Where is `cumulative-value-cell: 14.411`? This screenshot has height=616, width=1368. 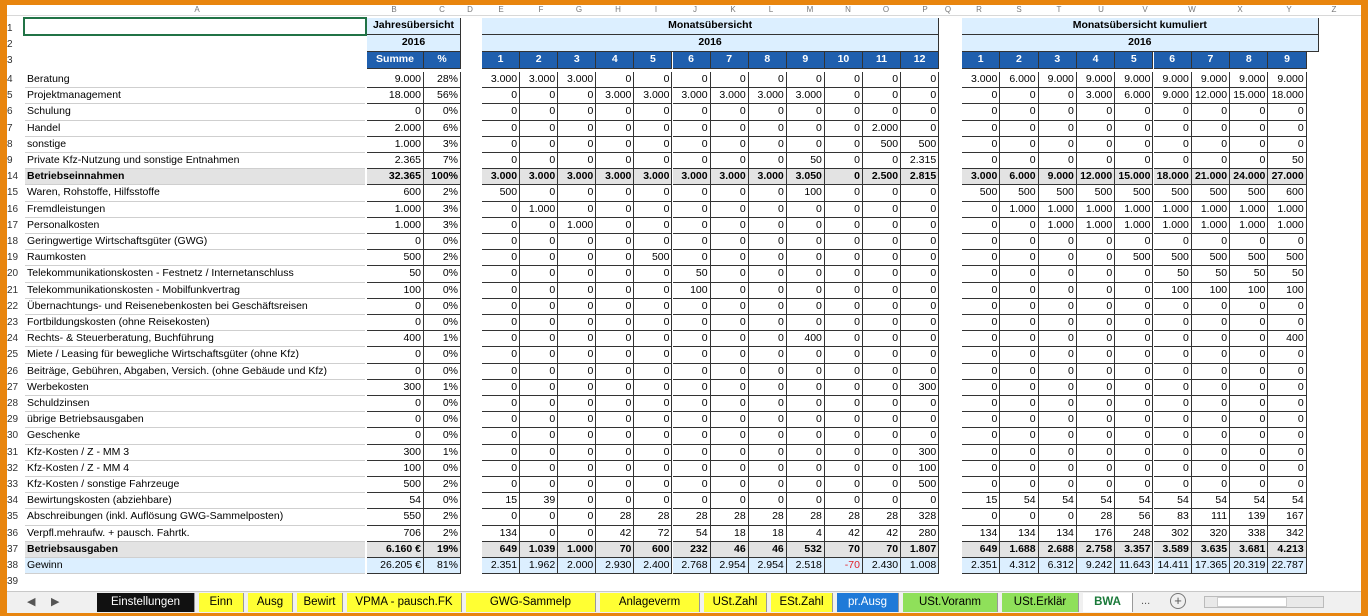
cumulative-value-cell: 14.411 is located at coordinates (1172, 566).